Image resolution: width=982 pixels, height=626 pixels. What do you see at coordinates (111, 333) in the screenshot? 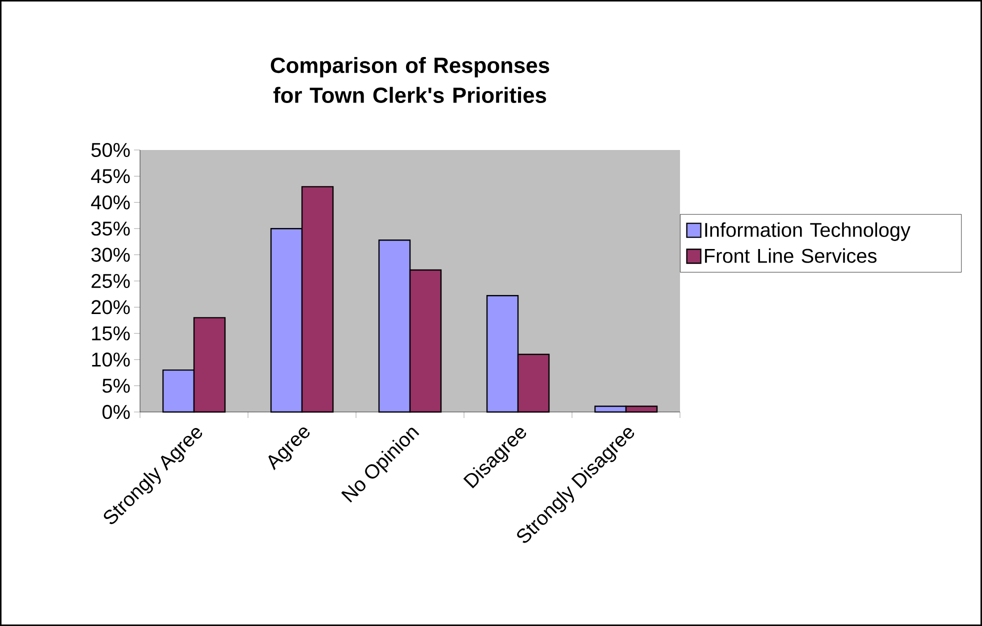
I see `y-tick-label: 15%` at bounding box center [111, 333].